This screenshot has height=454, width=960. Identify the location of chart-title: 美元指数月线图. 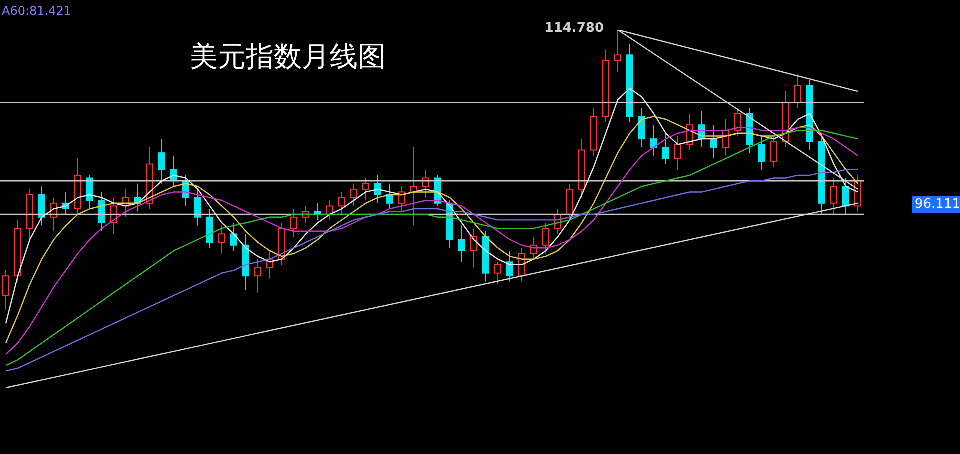
(288, 57).